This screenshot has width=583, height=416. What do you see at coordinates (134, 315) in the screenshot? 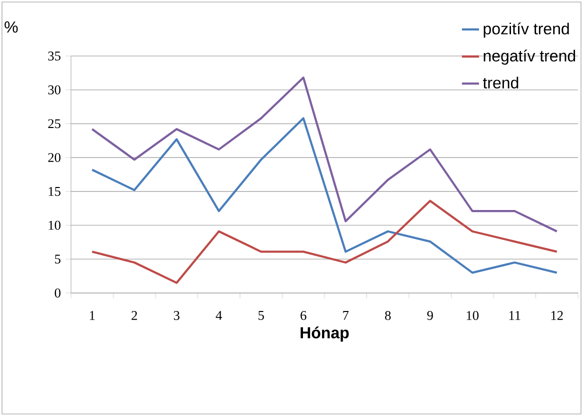
I see `x-tick-label: 2` at bounding box center [134, 315].